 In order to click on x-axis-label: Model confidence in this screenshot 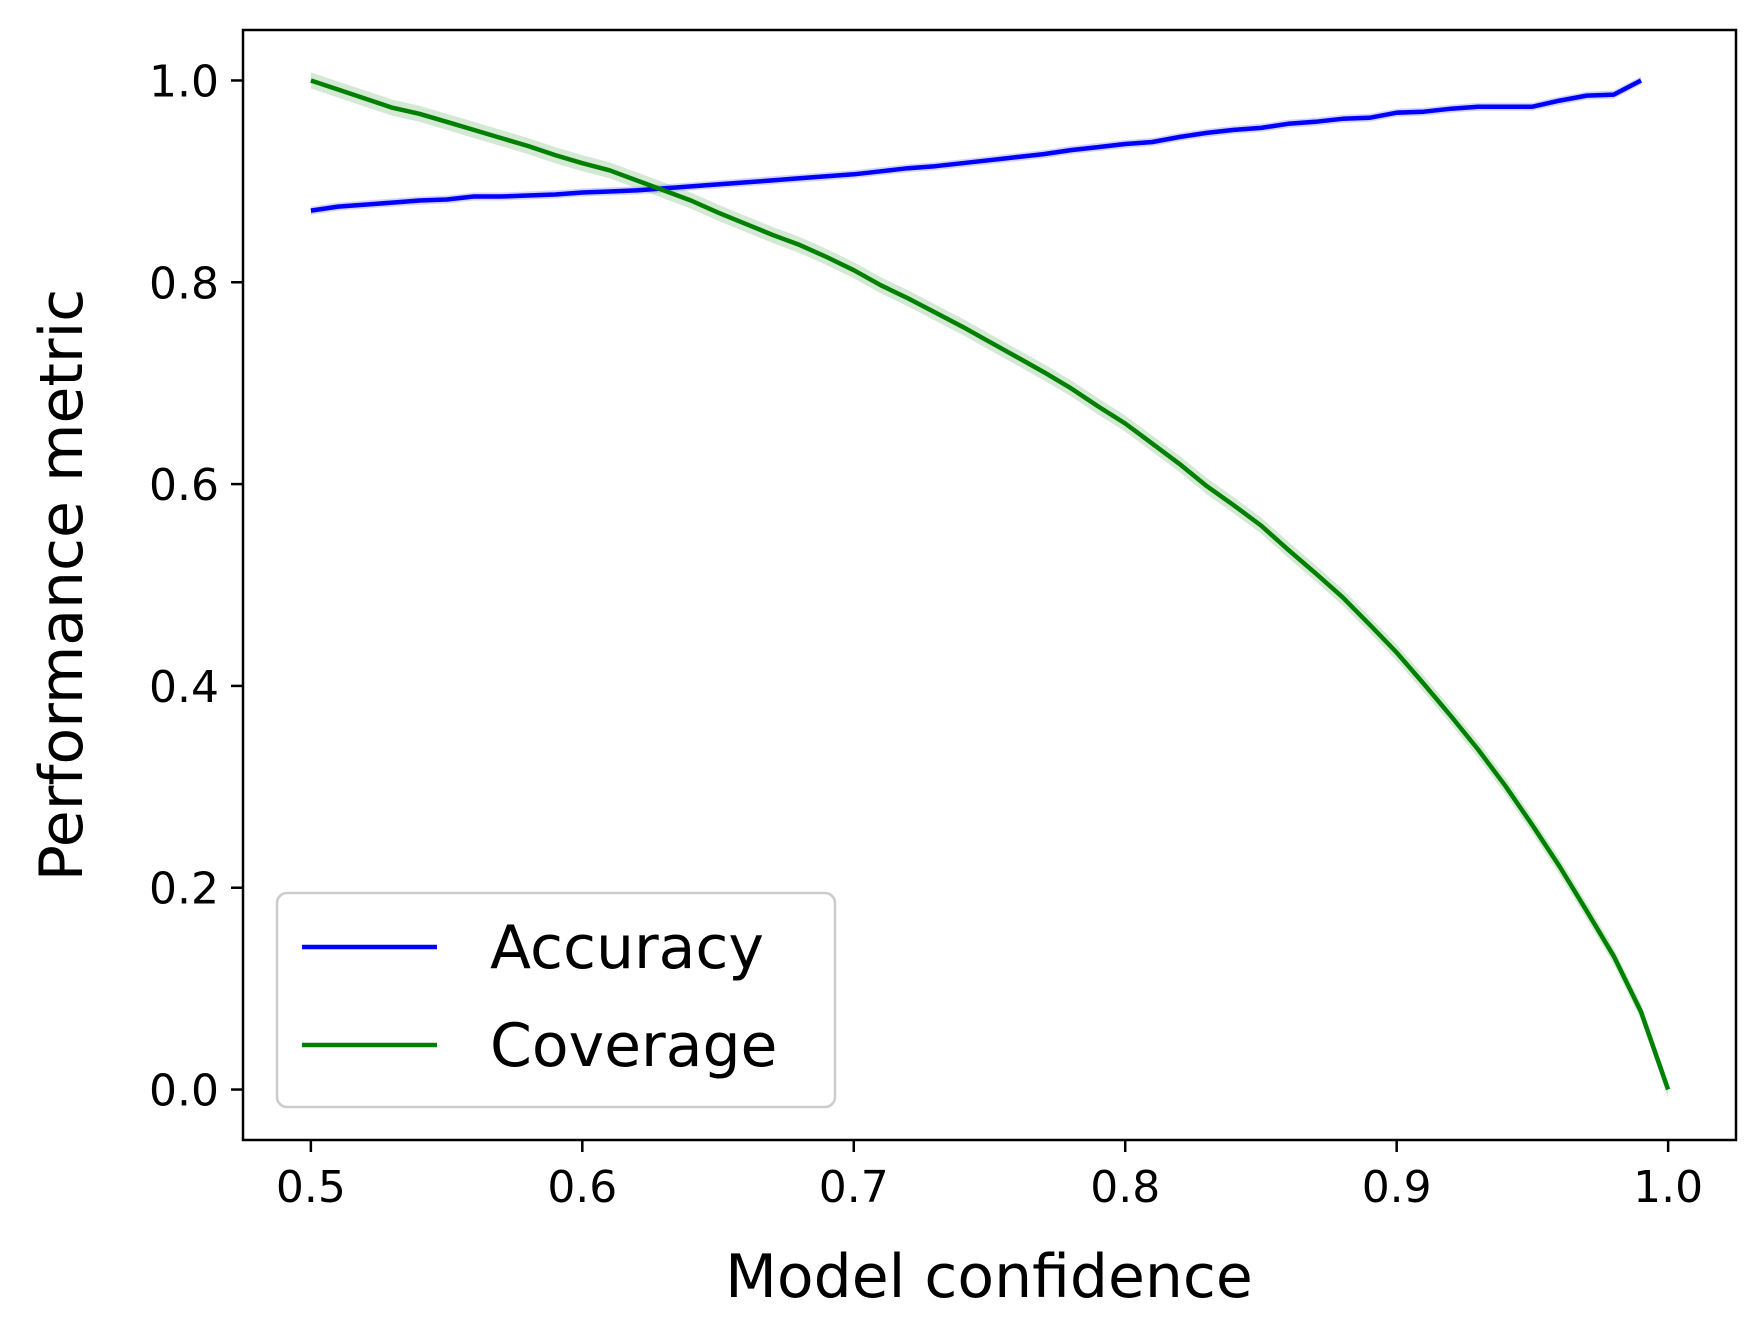, I will do `click(989, 1277)`.